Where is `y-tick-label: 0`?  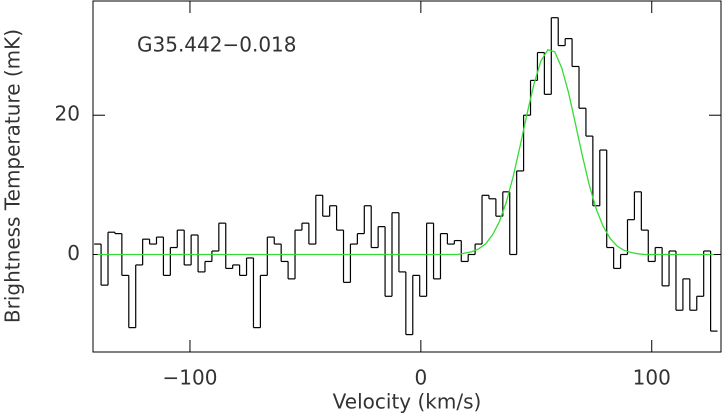
y-tick-label: 0 is located at coordinates (73, 253).